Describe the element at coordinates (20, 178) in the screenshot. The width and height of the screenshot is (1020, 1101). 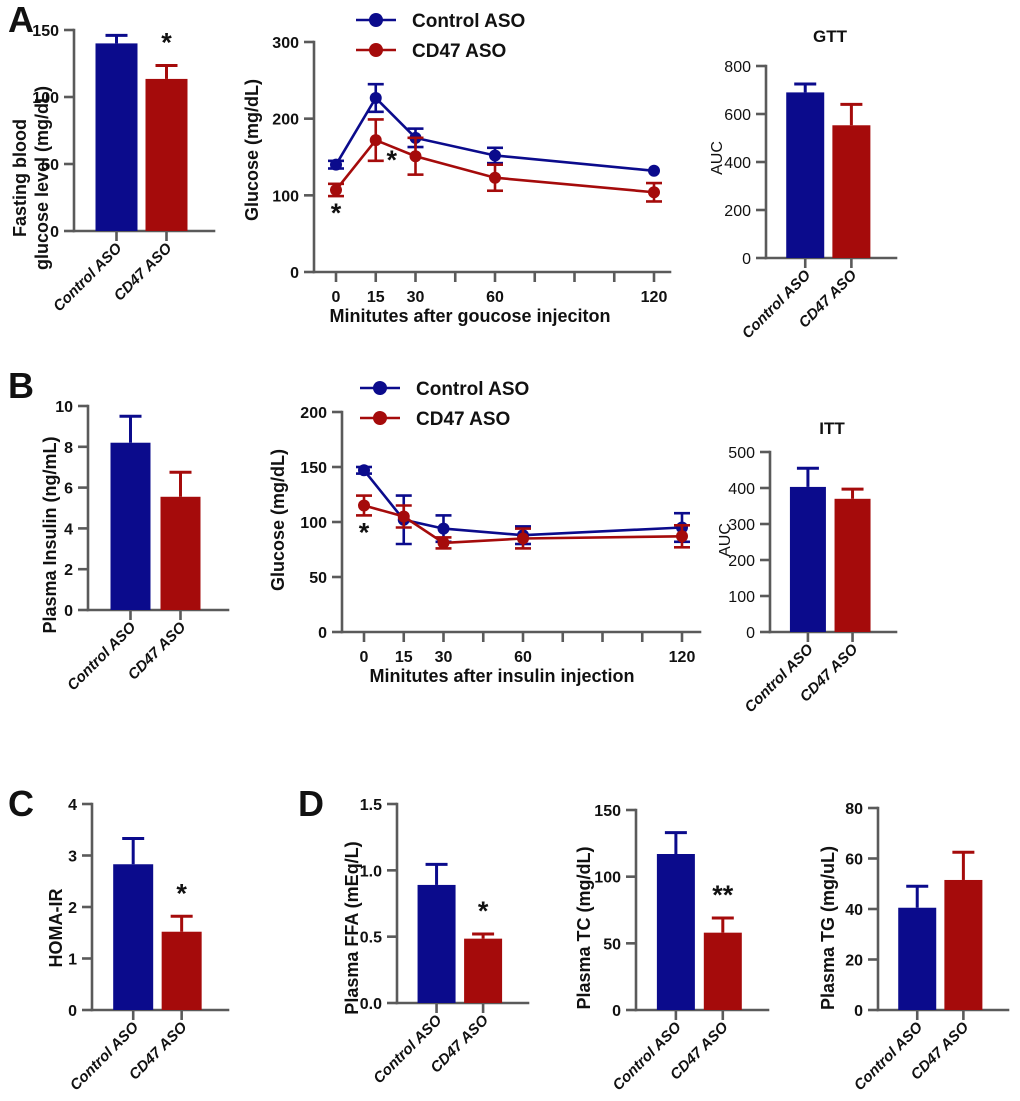
I see `svg-text: Fasting blood` at that location.